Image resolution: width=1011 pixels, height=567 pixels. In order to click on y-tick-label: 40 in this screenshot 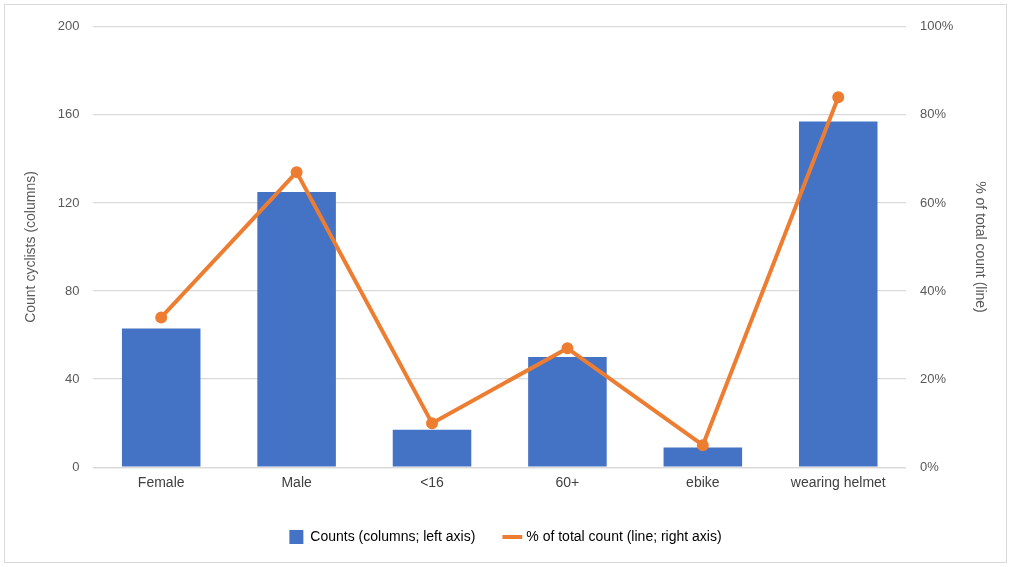, I will do `click(72, 378)`.